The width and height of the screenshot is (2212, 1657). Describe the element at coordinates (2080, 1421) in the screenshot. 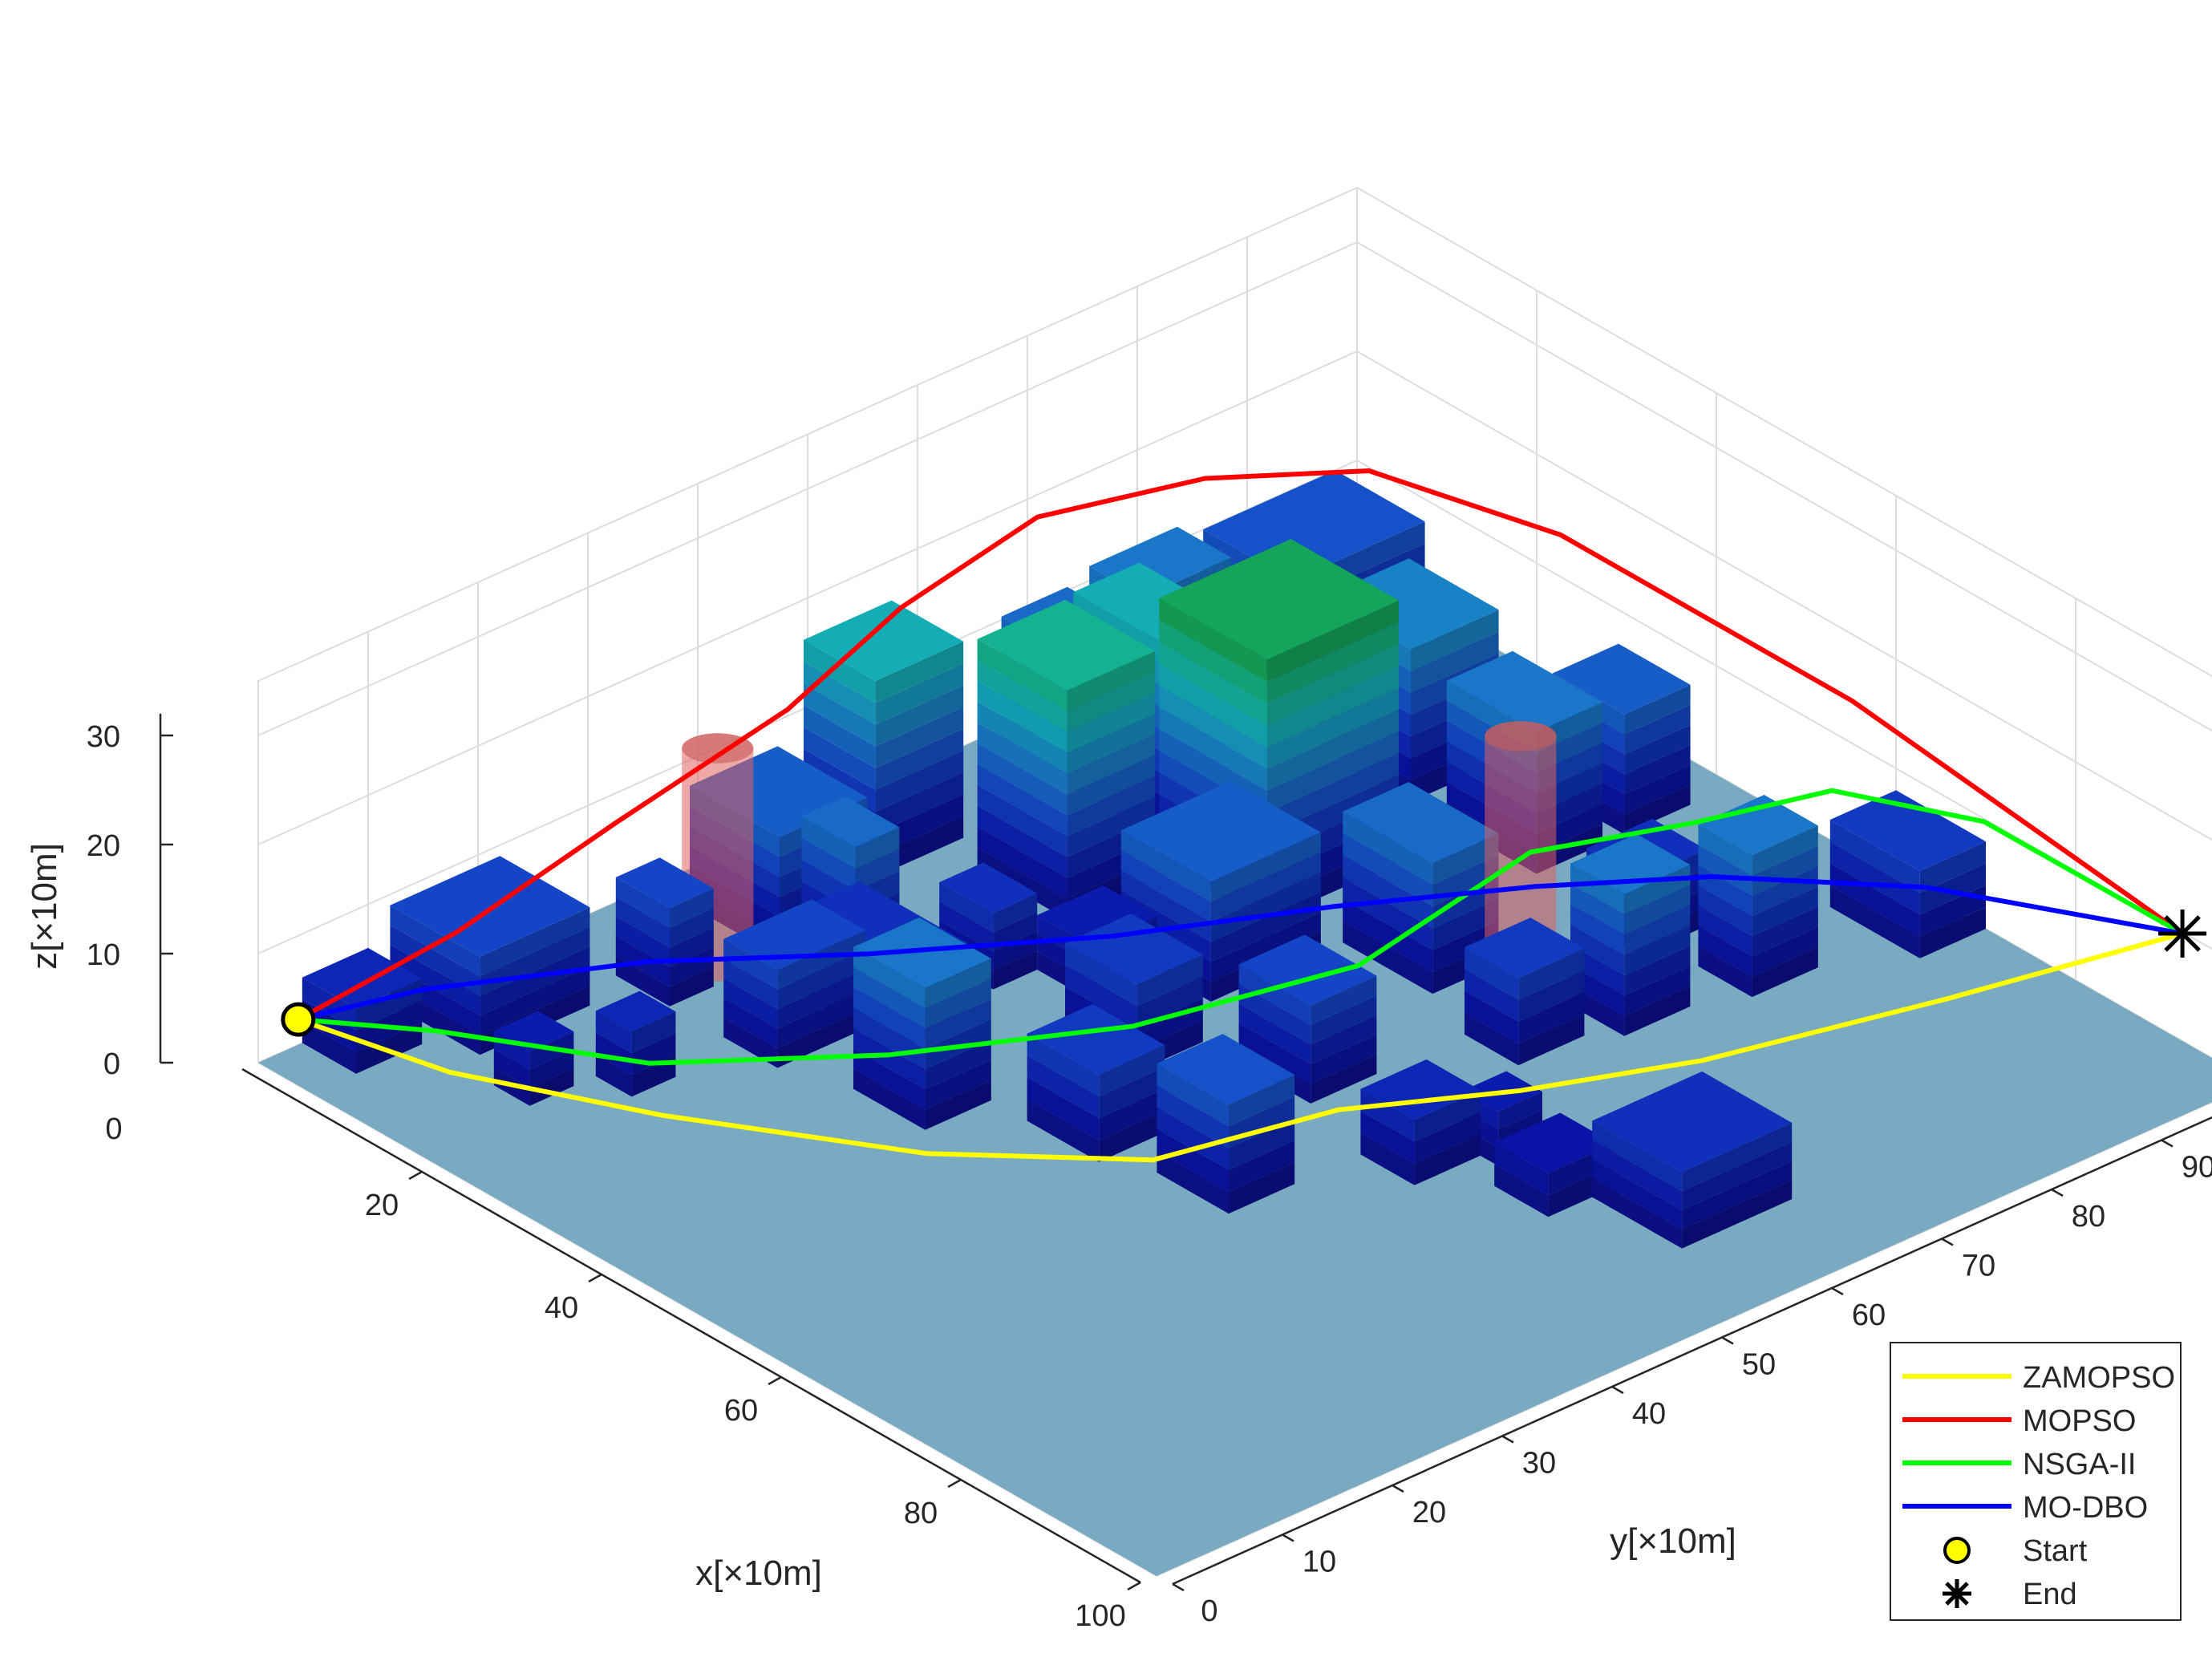

I see `legend-label-mopso: MOPSO` at that location.